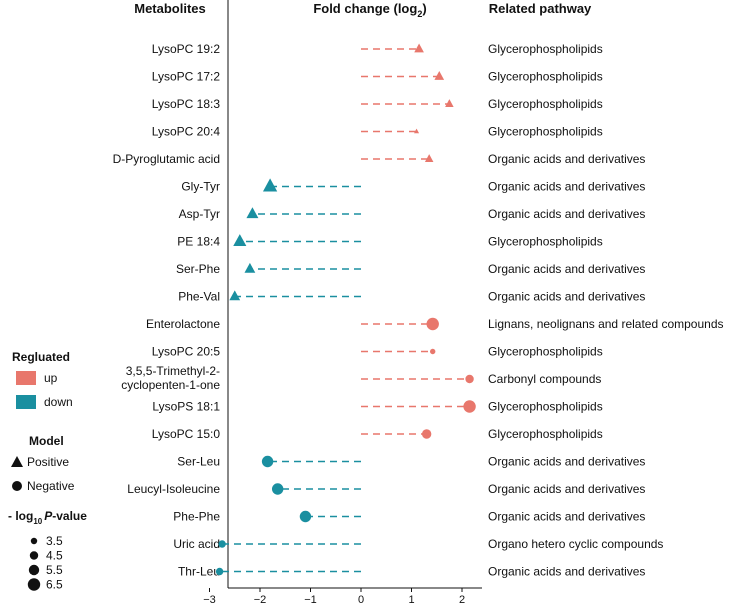 The height and width of the screenshot is (605, 733). I want to click on metabolite-label: Asp-Tyr, so click(199, 214).